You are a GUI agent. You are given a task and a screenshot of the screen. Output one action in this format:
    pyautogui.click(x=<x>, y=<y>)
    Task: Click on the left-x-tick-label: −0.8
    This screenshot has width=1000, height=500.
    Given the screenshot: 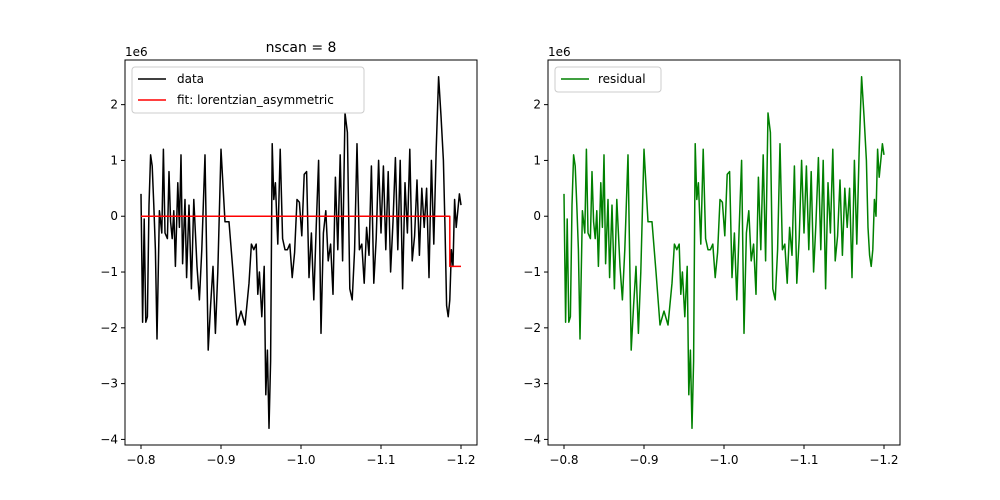 What is the action you would take?
    pyautogui.click(x=140, y=460)
    